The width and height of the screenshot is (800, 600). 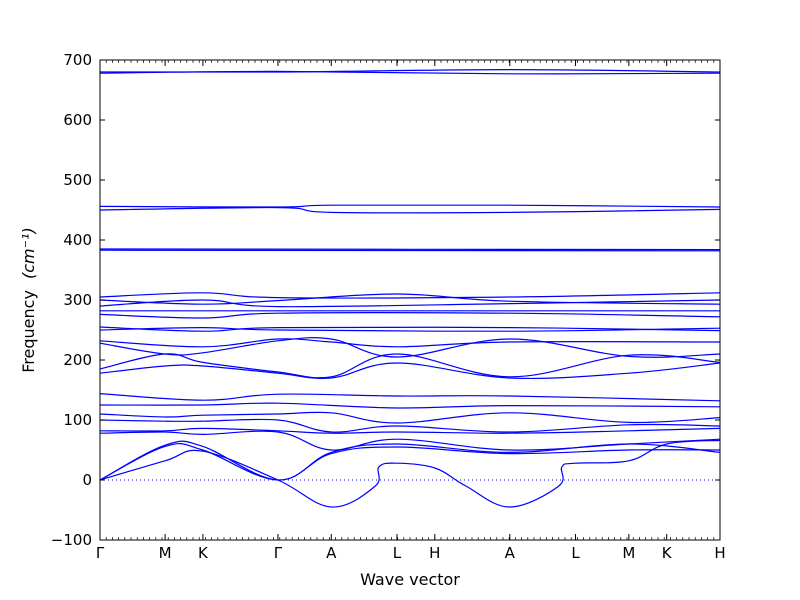 I want to click on y-tick-label: 200, so click(x=77, y=360).